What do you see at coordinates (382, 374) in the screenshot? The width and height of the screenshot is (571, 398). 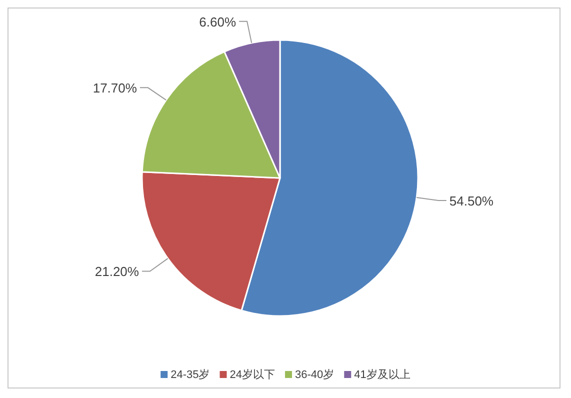 I see `legend-label: 41岁及以上` at bounding box center [382, 374].